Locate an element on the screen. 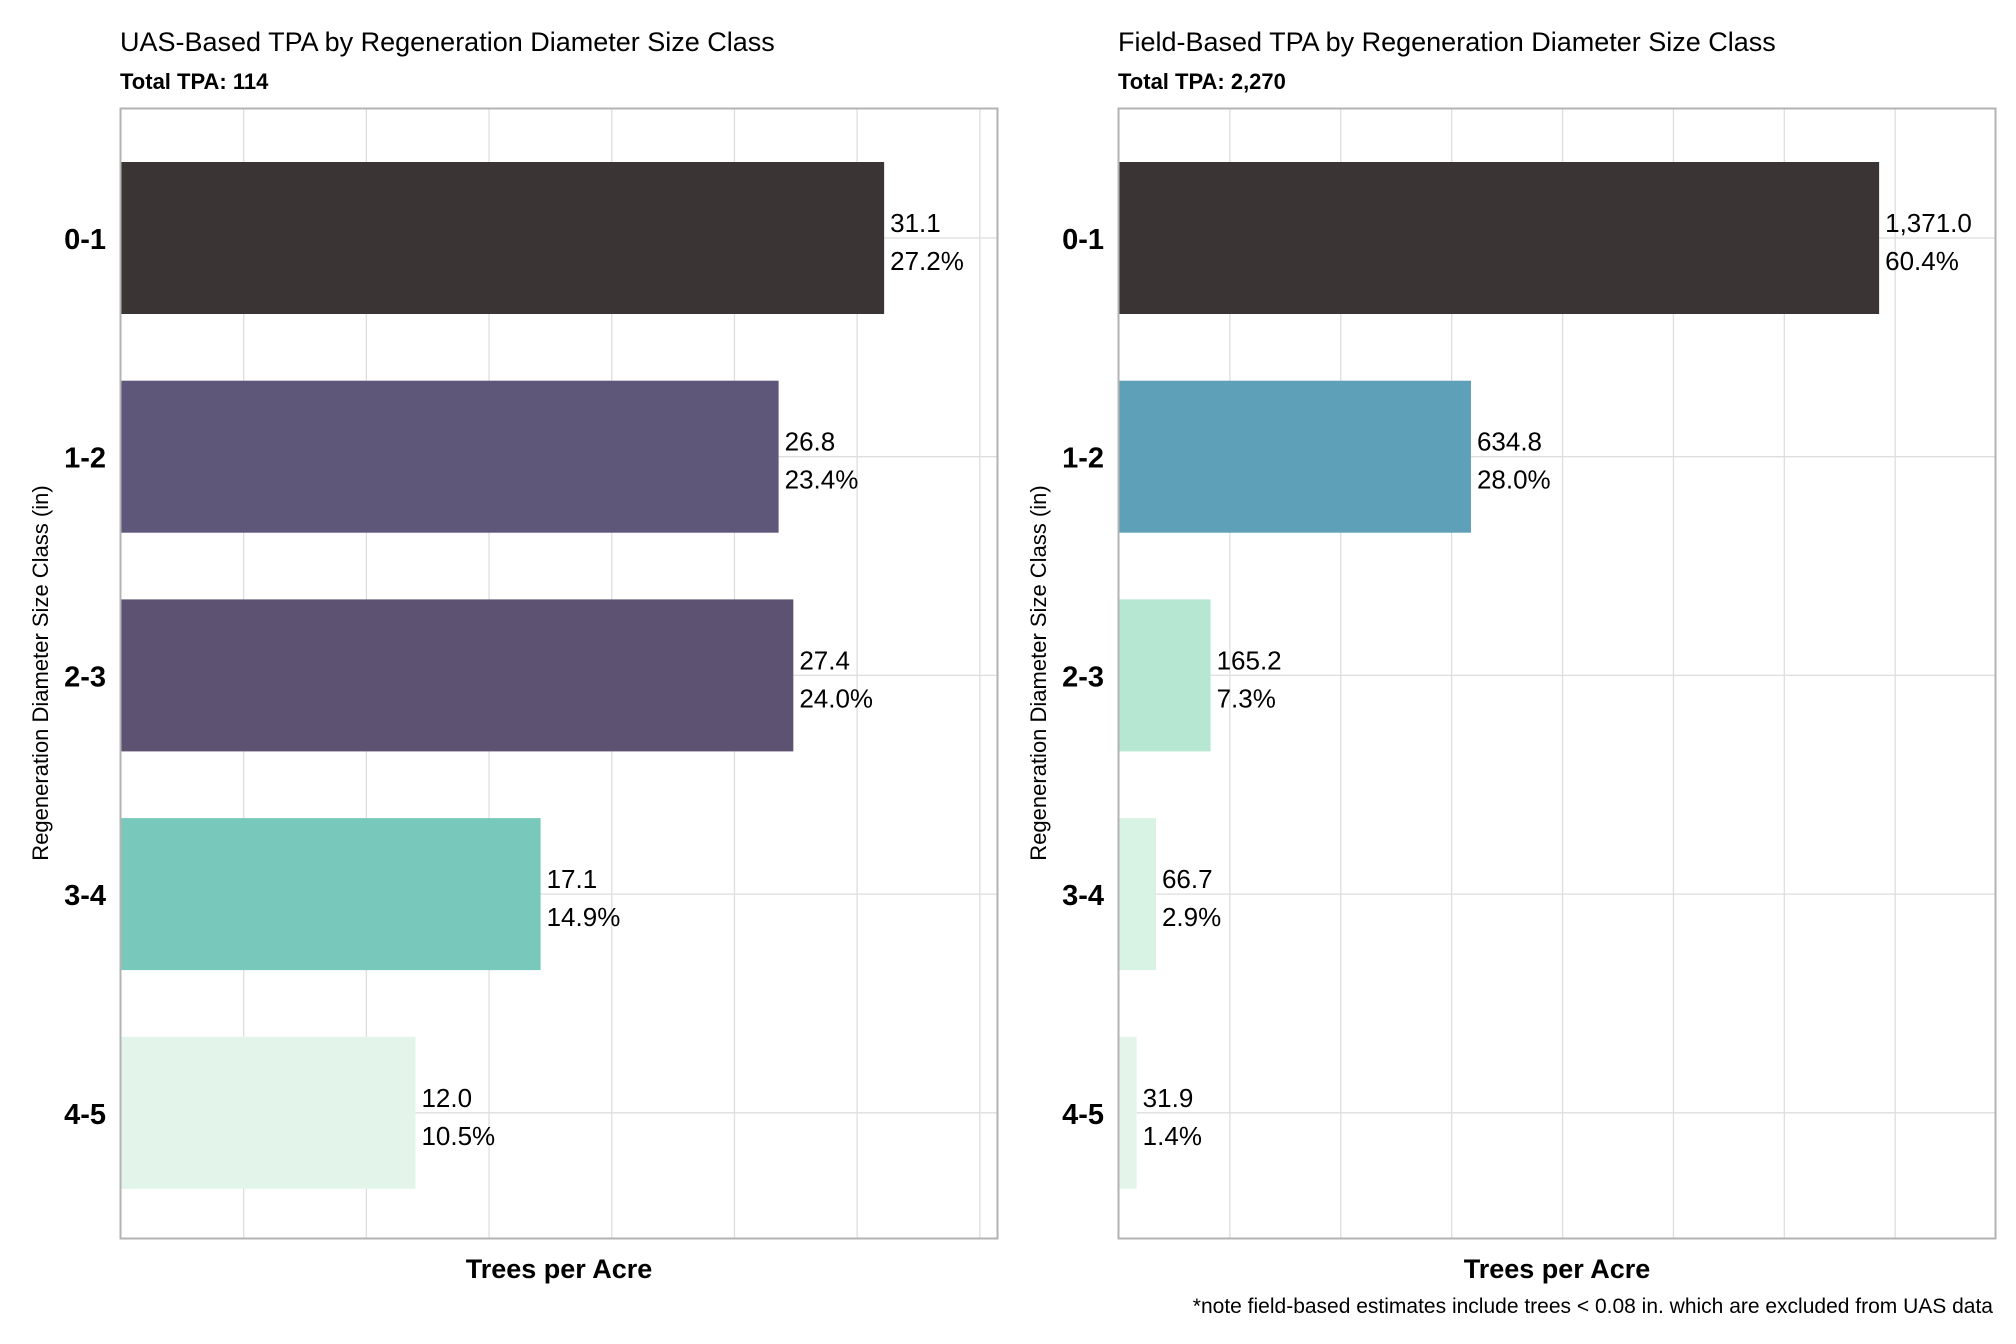 This screenshot has height=1344, width=2016. chart-uas-category-label: 0-1 is located at coordinates (85, 240).